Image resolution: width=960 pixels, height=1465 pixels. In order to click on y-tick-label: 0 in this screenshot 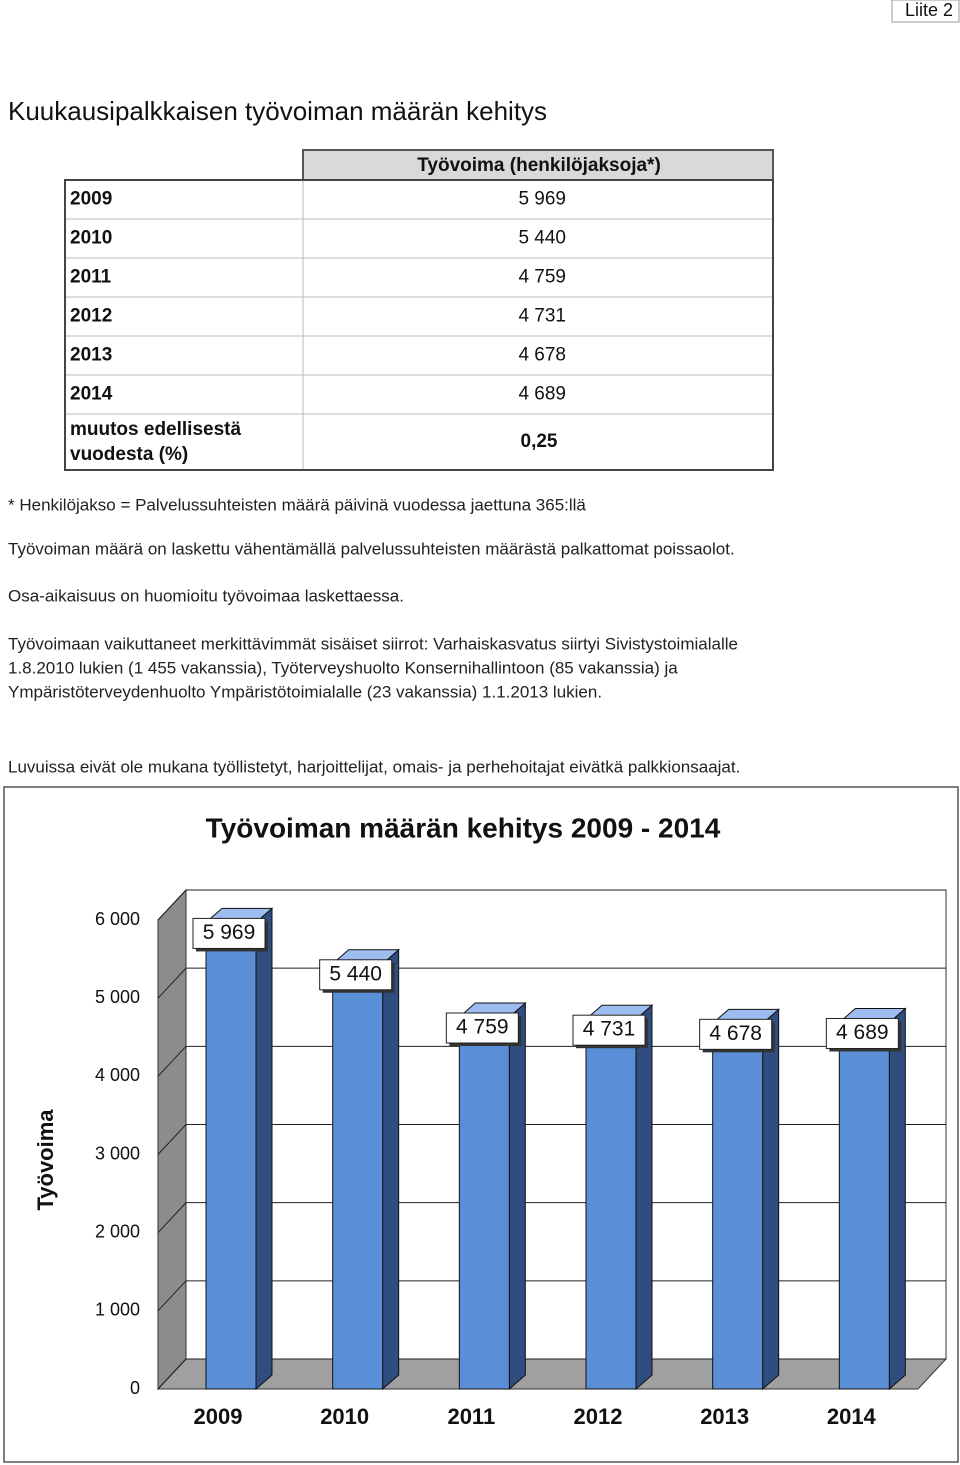, I will do `click(135, 1388)`.